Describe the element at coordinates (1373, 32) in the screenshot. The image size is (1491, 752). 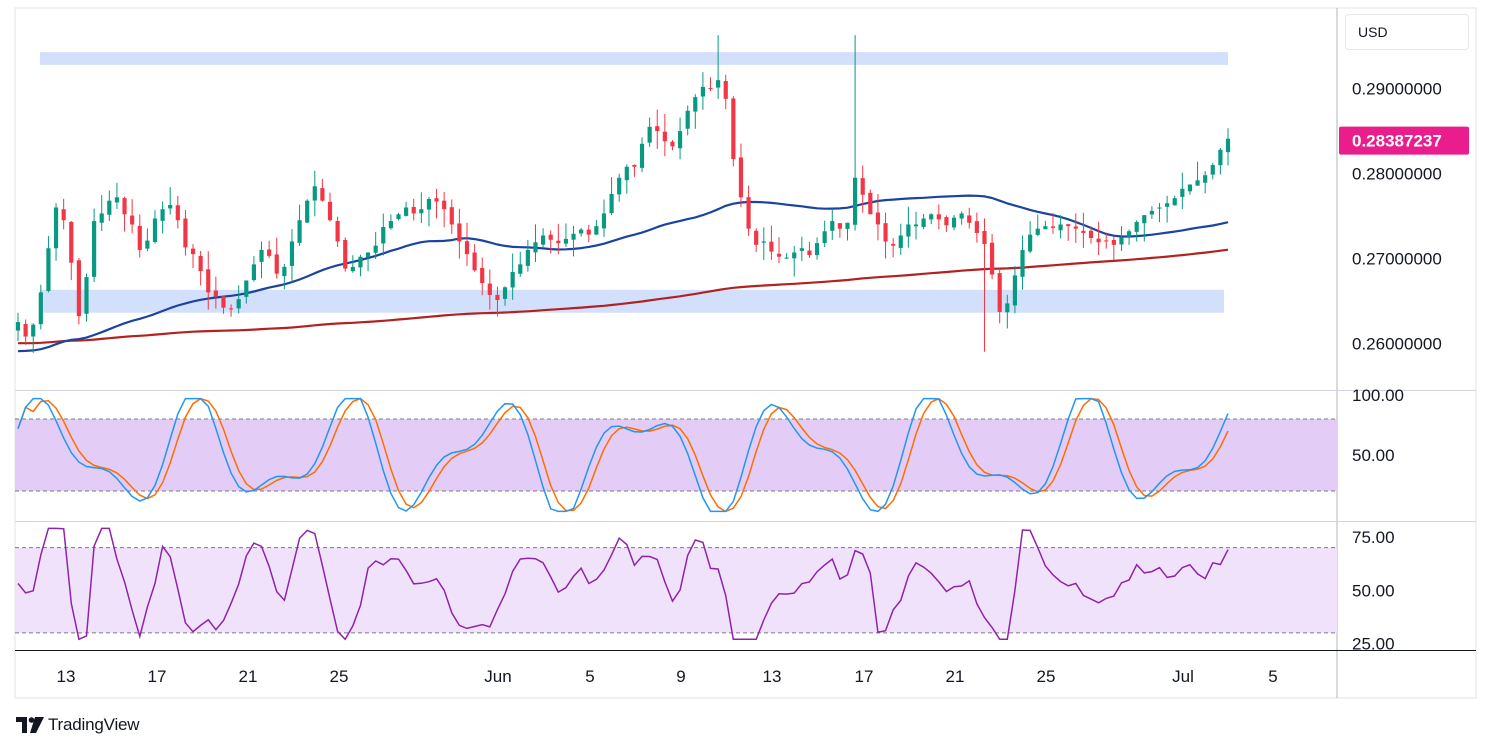
I see `currency-label: USD` at that location.